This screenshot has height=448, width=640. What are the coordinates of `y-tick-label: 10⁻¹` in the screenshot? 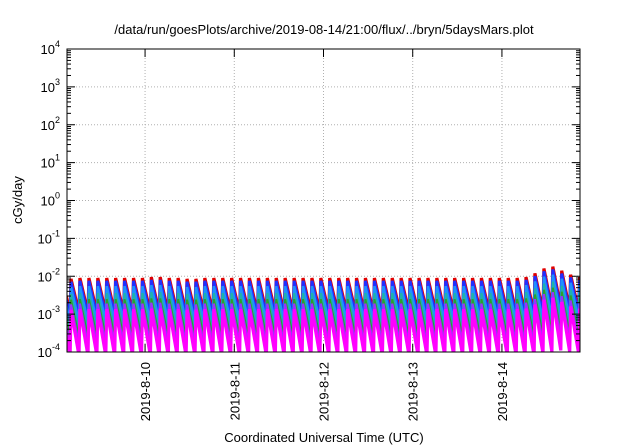 It's located at (49, 237).